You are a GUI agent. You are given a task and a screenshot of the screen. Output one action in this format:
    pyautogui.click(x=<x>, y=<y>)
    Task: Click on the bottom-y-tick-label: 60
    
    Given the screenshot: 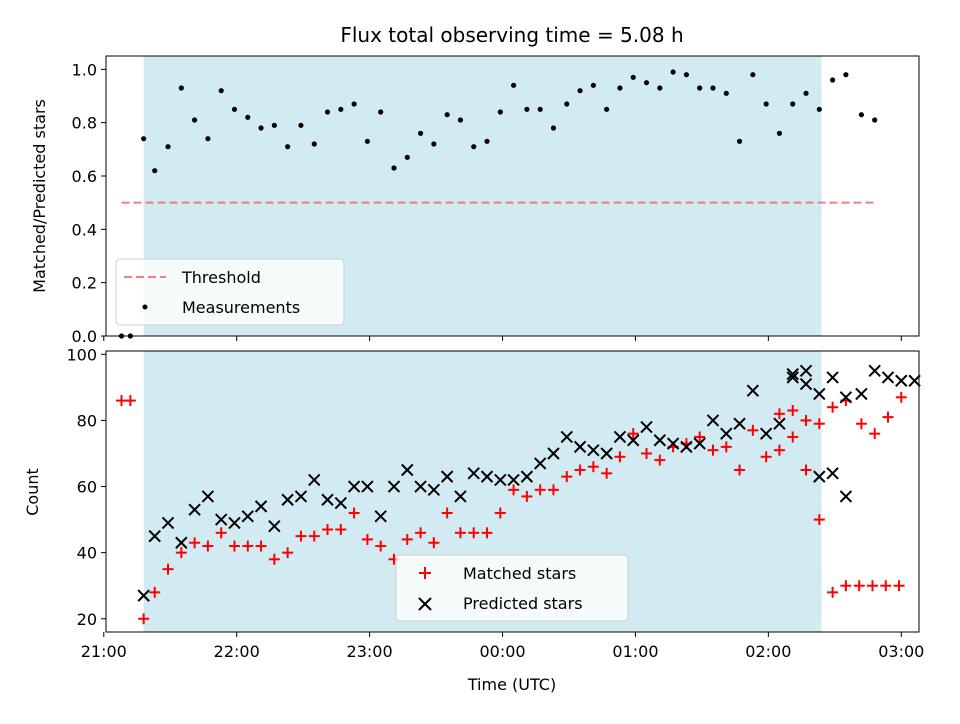 What is the action you would take?
    pyautogui.click(x=87, y=487)
    